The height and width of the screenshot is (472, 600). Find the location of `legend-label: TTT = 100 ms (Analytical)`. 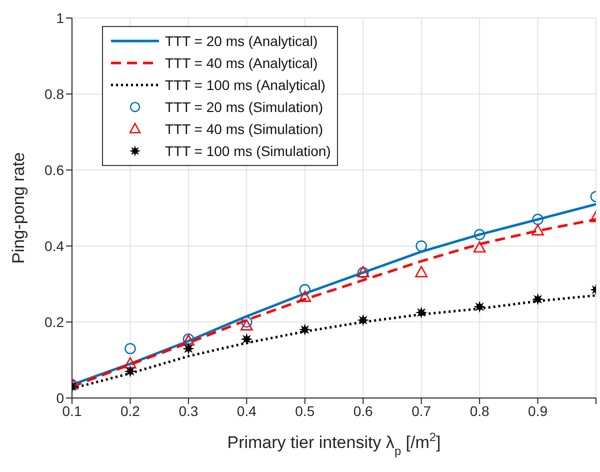

legend-label: TTT = 100 ms (Analytical) is located at coordinates (245, 85).